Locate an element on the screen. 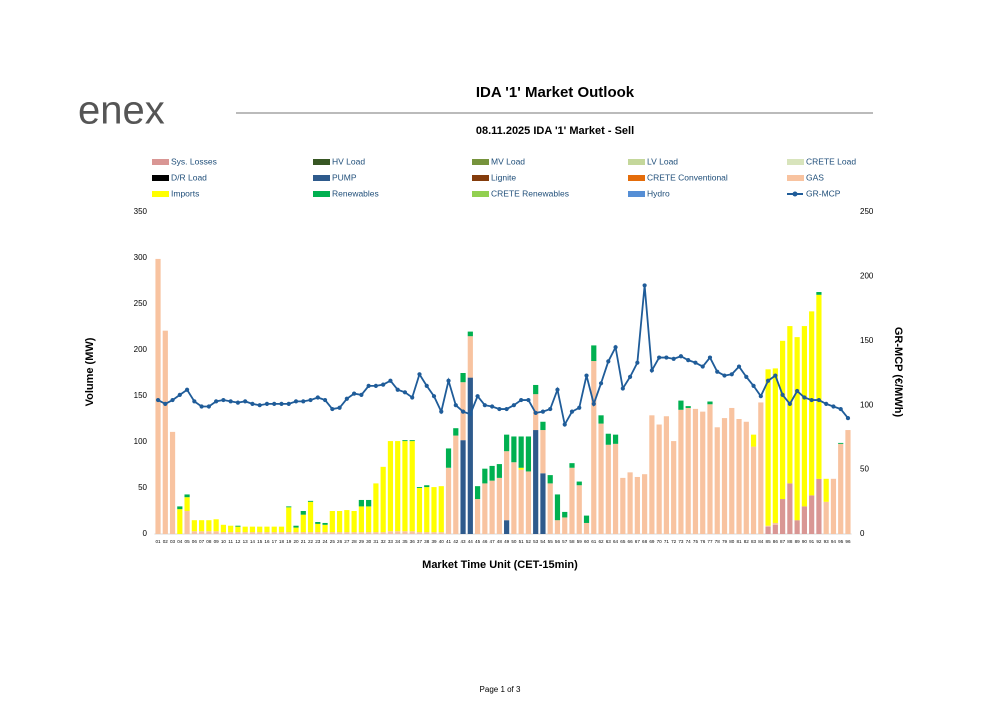 This screenshot has width=1000, height=707. x-tick-label: 94 is located at coordinates (834, 541).